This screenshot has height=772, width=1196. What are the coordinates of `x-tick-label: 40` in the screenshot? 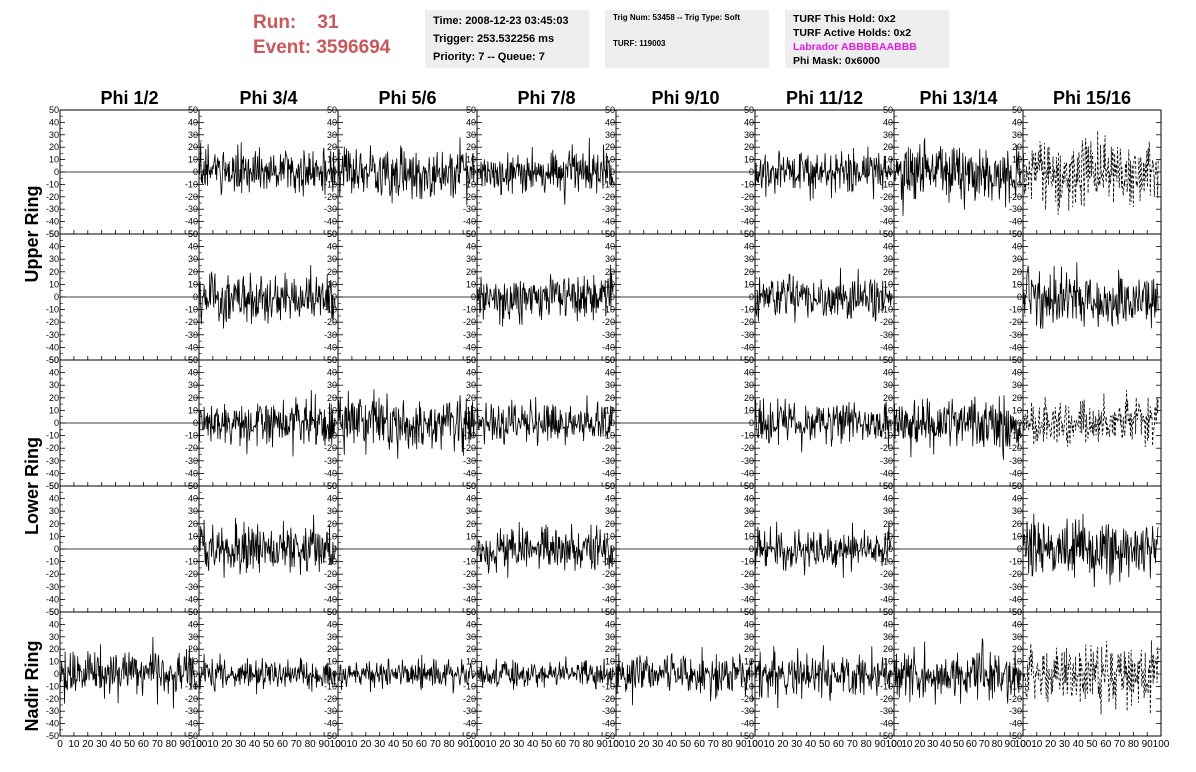 It's located at (672, 744).